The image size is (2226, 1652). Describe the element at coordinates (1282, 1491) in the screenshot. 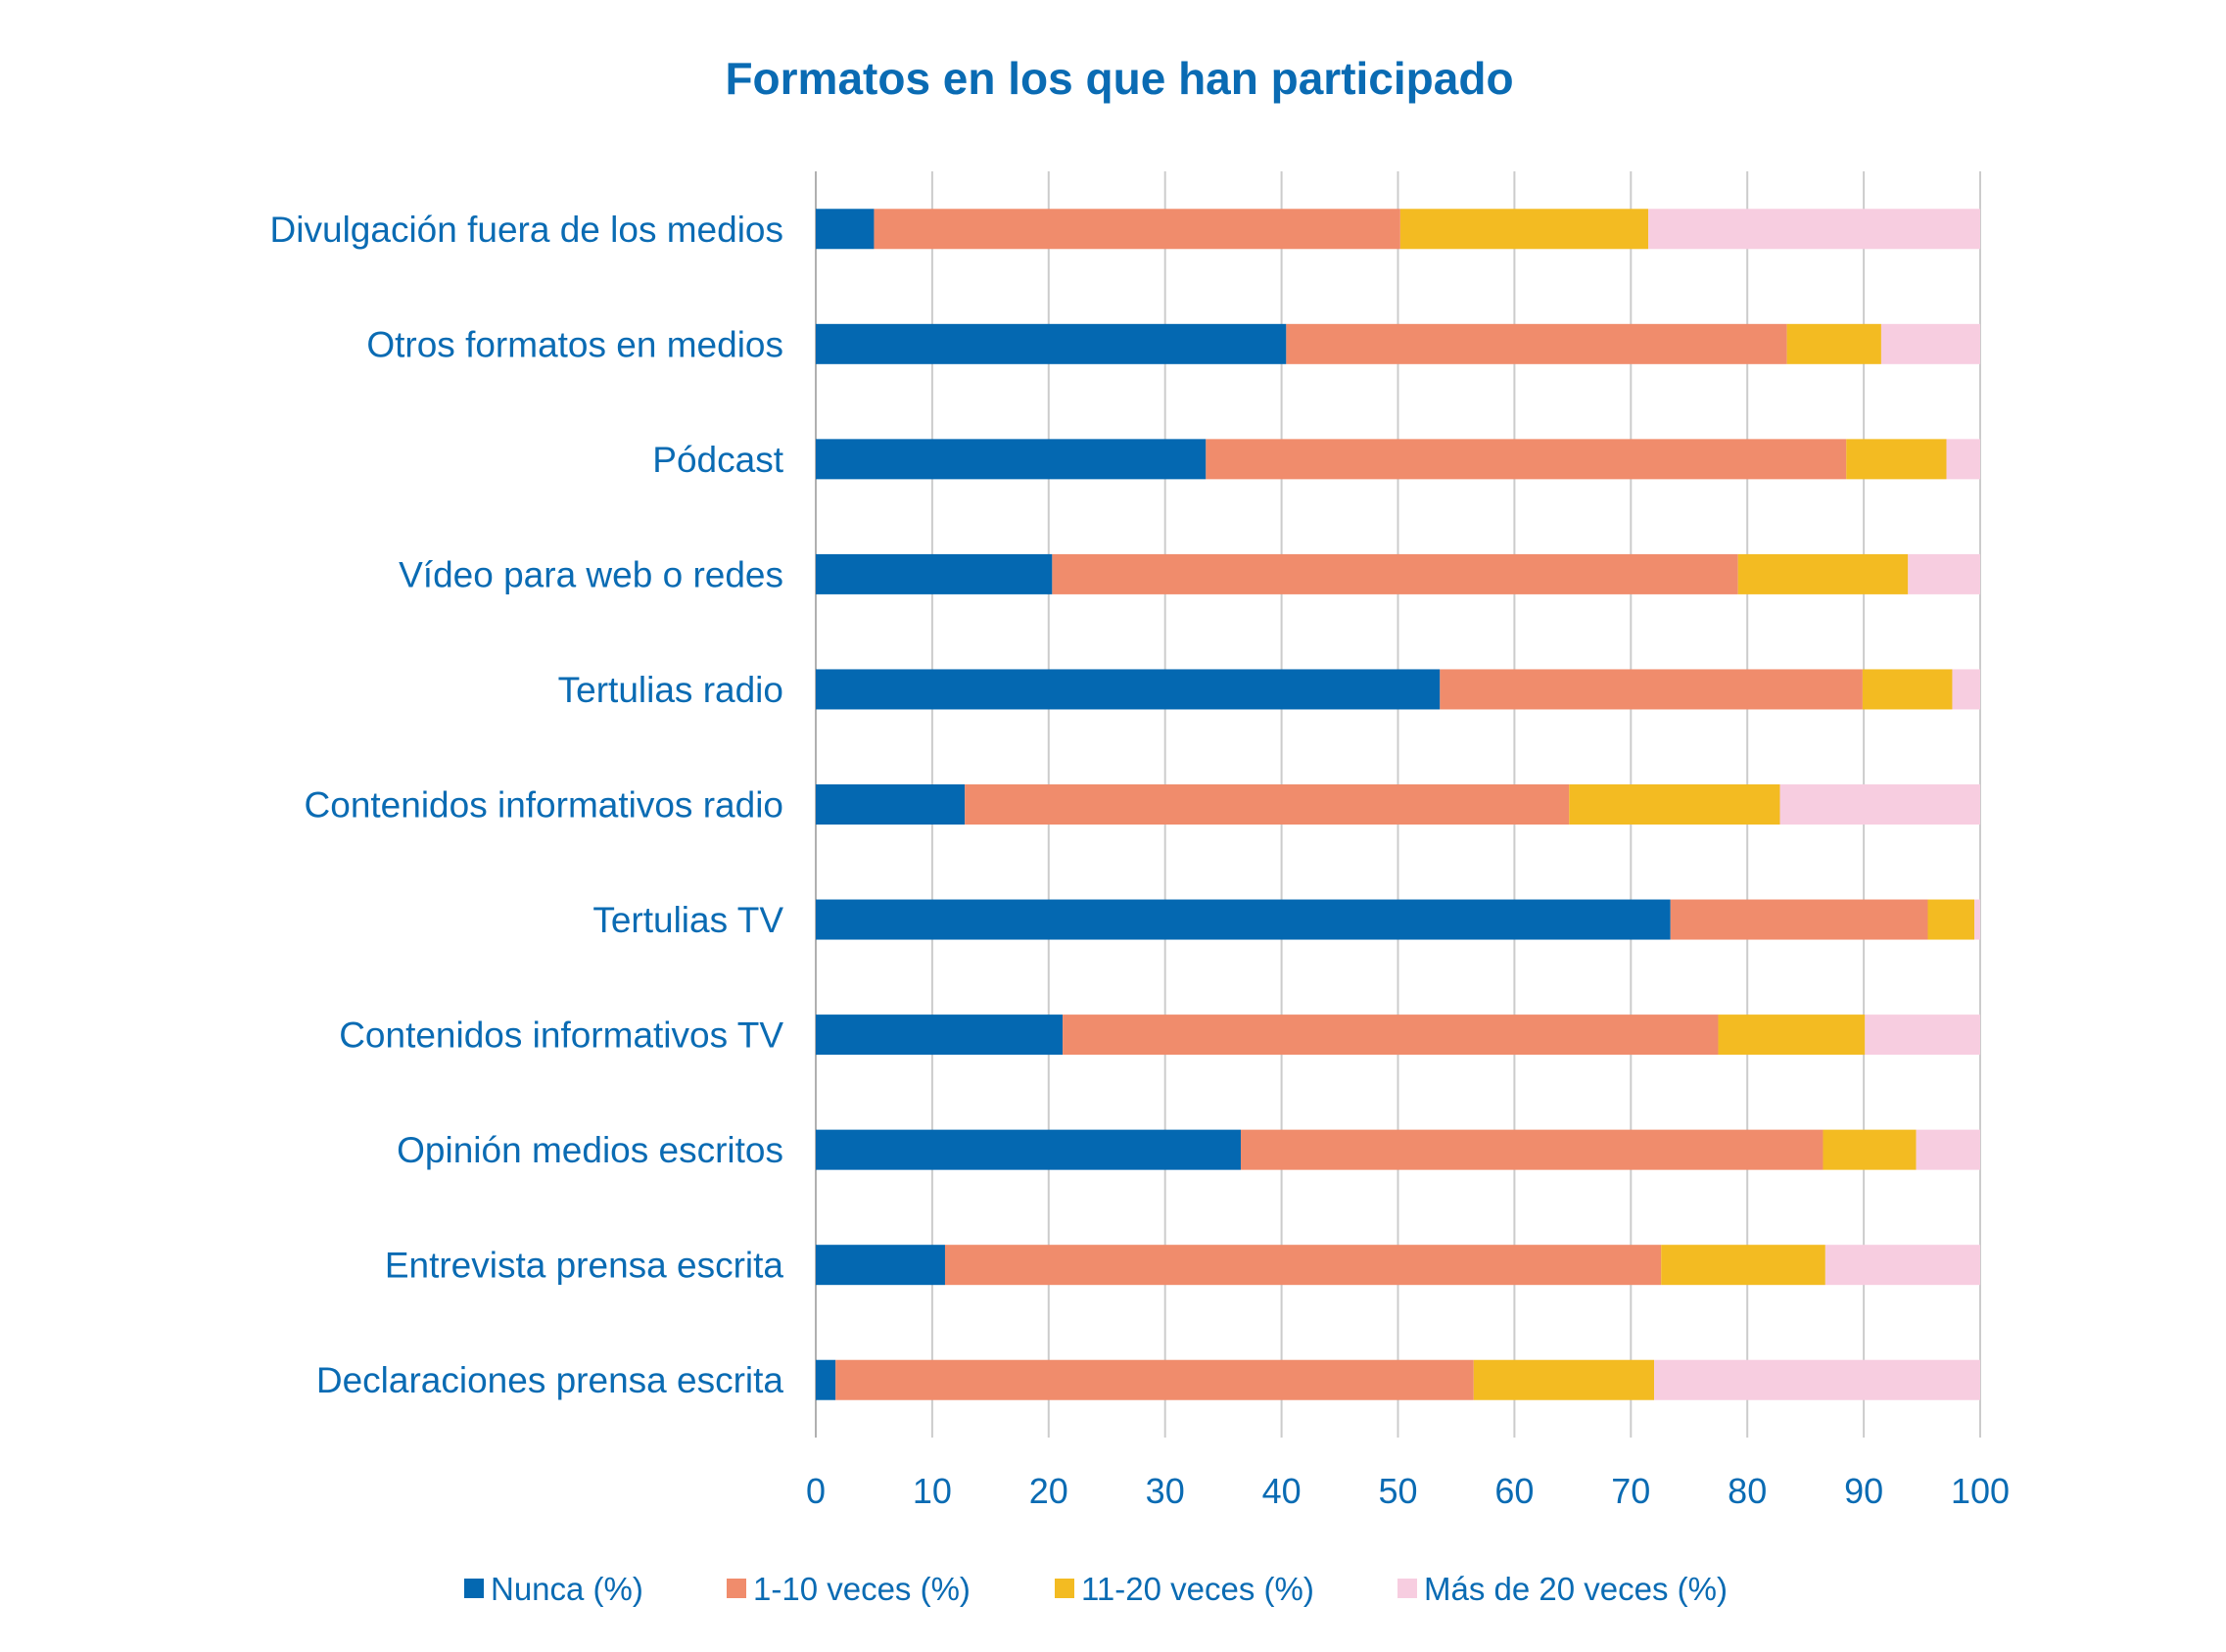

I see `x-tick-label: 40` at that location.